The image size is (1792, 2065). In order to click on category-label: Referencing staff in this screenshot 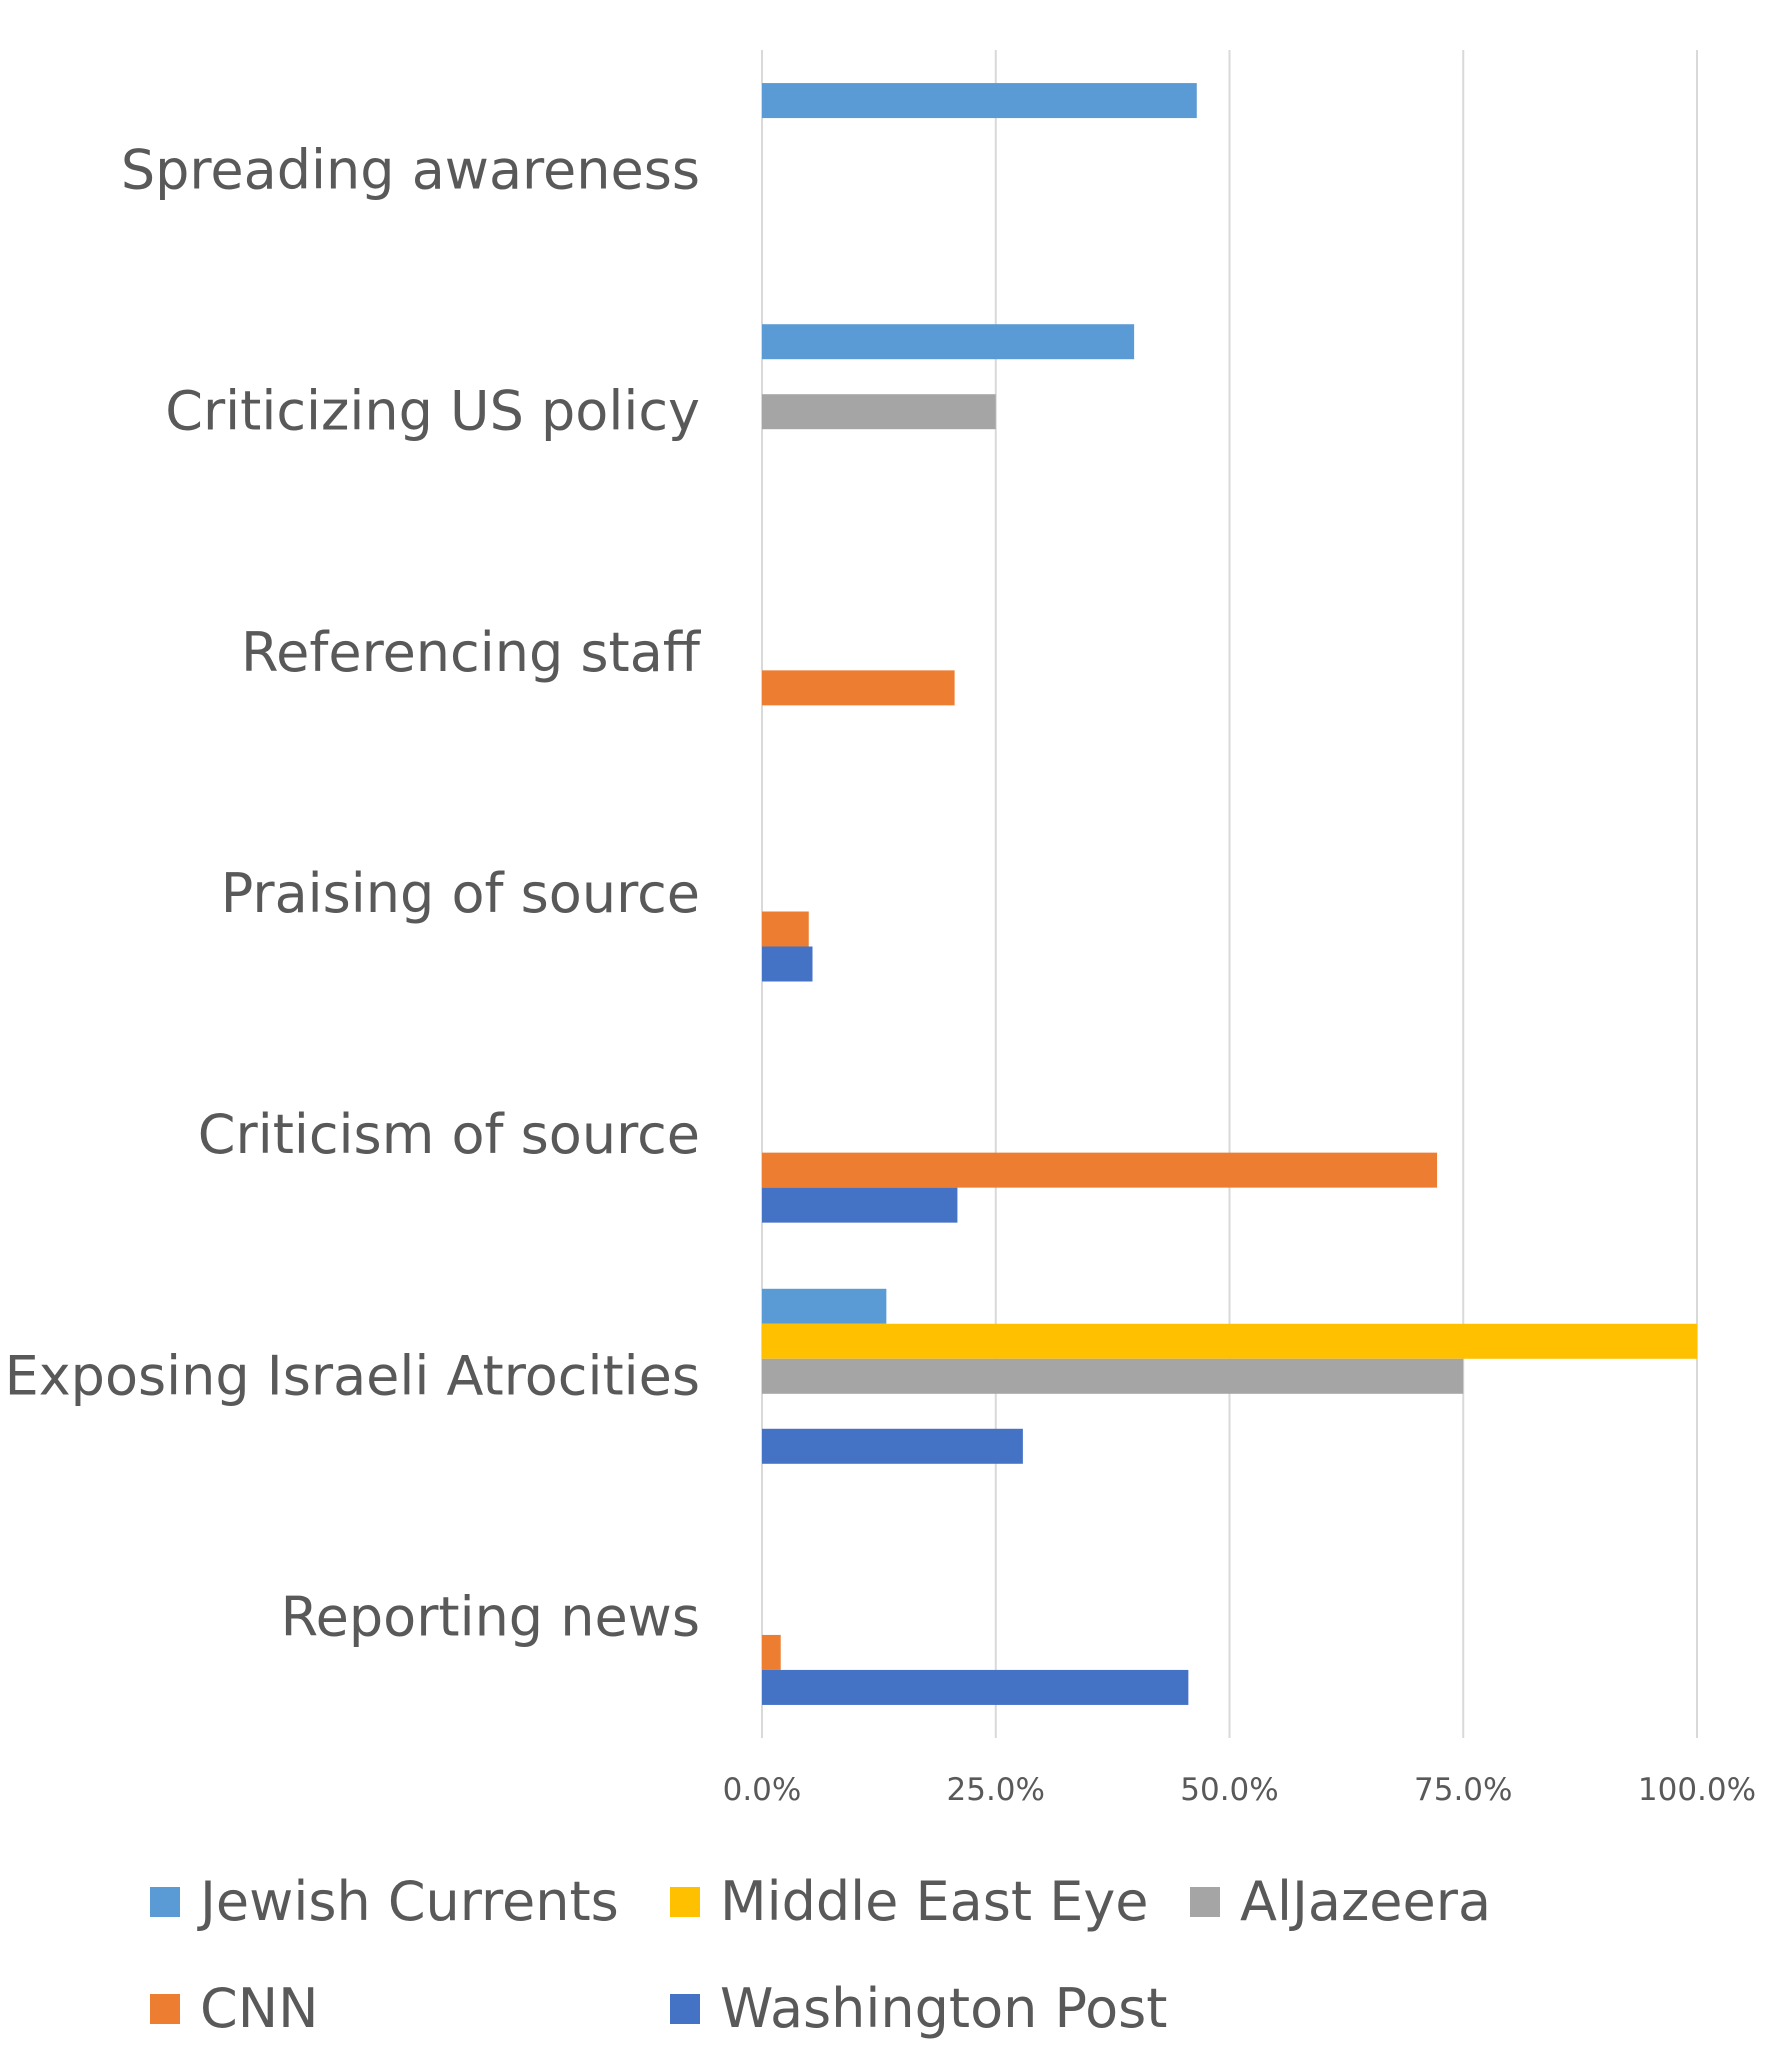, I will do `click(471, 652)`.